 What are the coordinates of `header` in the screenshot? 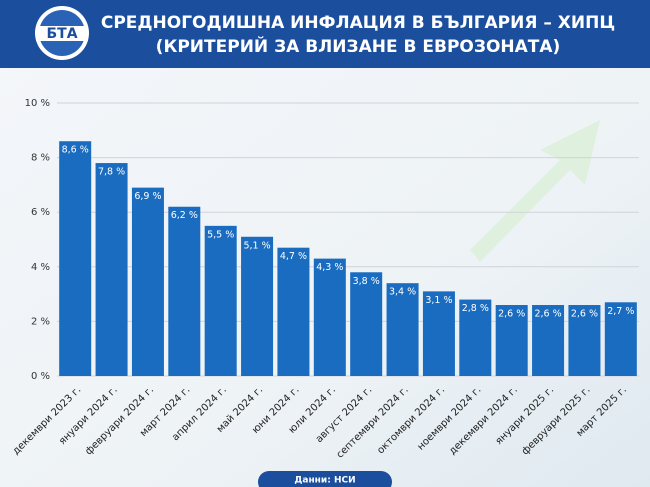 It's located at (325, 34).